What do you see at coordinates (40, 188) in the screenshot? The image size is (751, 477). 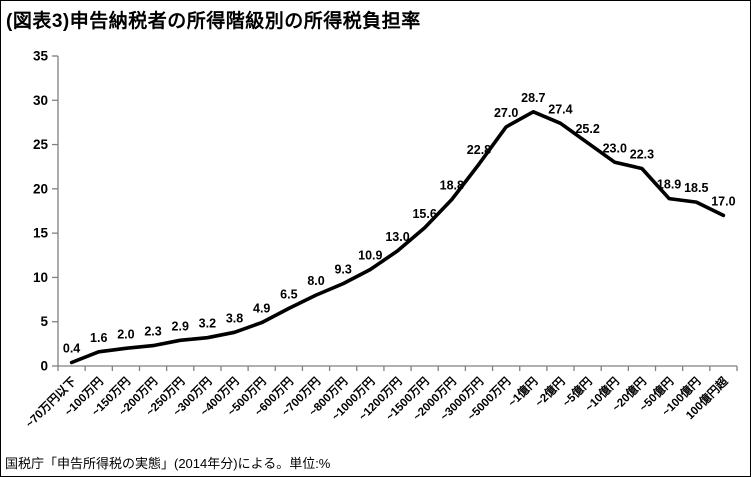 I see `y-axis-label: 20` at bounding box center [40, 188].